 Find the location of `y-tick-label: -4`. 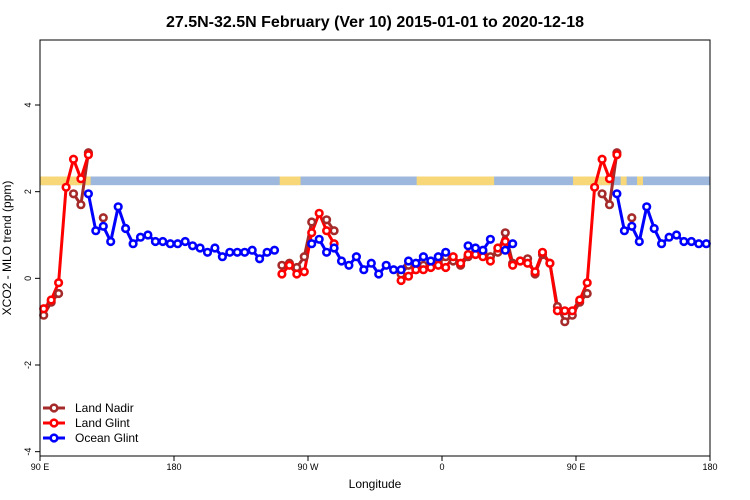

y-tick-label: -4 is located at coordinates (28, 452).